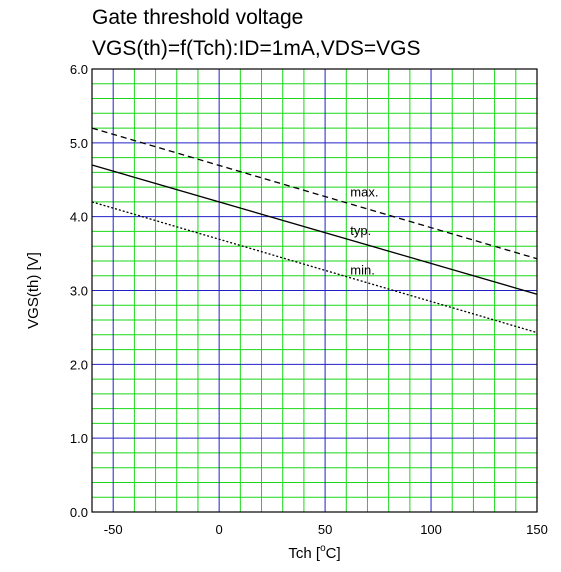 This screenshot has height=572, width=561. I want to click on y-tick-label: 4.0, so click(79, 217).